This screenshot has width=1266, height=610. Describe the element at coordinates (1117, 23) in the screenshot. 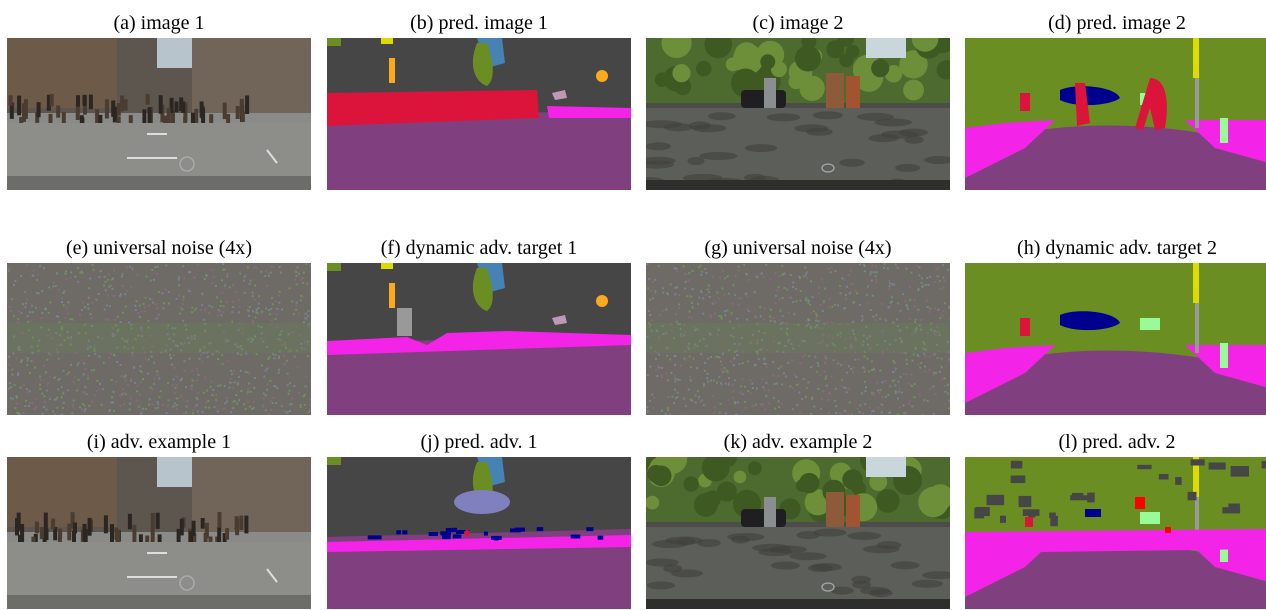

I see `caption-d: (d) pred. image 2` at that location.